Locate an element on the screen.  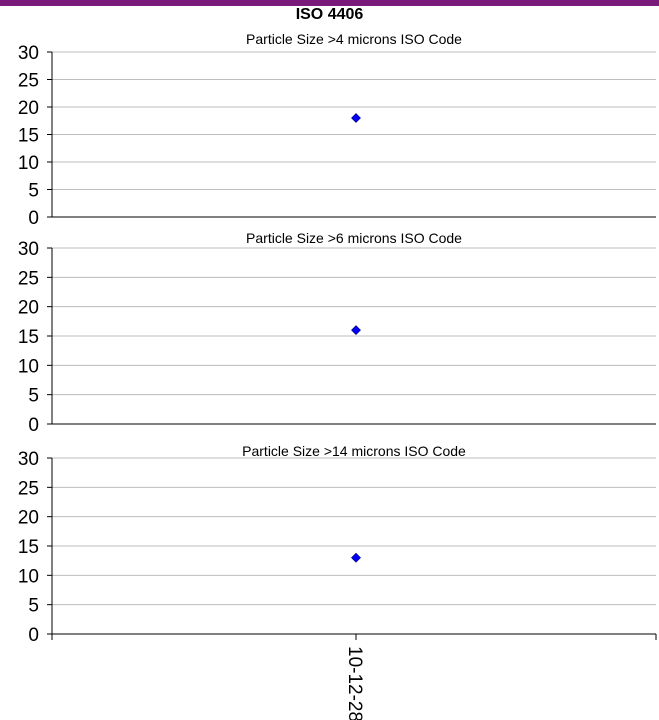
chart-2-data-point is located at coordinates (356, 330).